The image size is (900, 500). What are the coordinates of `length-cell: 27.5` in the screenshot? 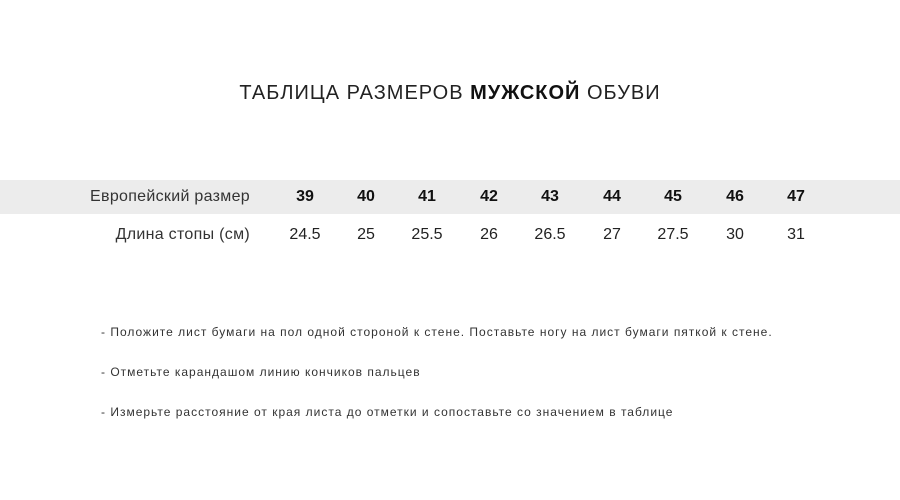 It's located at (673, 234).